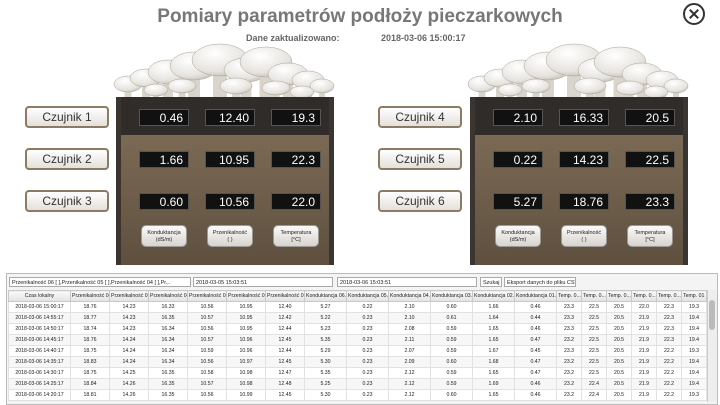  Describe the element at coordinates (230, 201) in the screenshot. I see `sensor-value: 10.56` at that location.